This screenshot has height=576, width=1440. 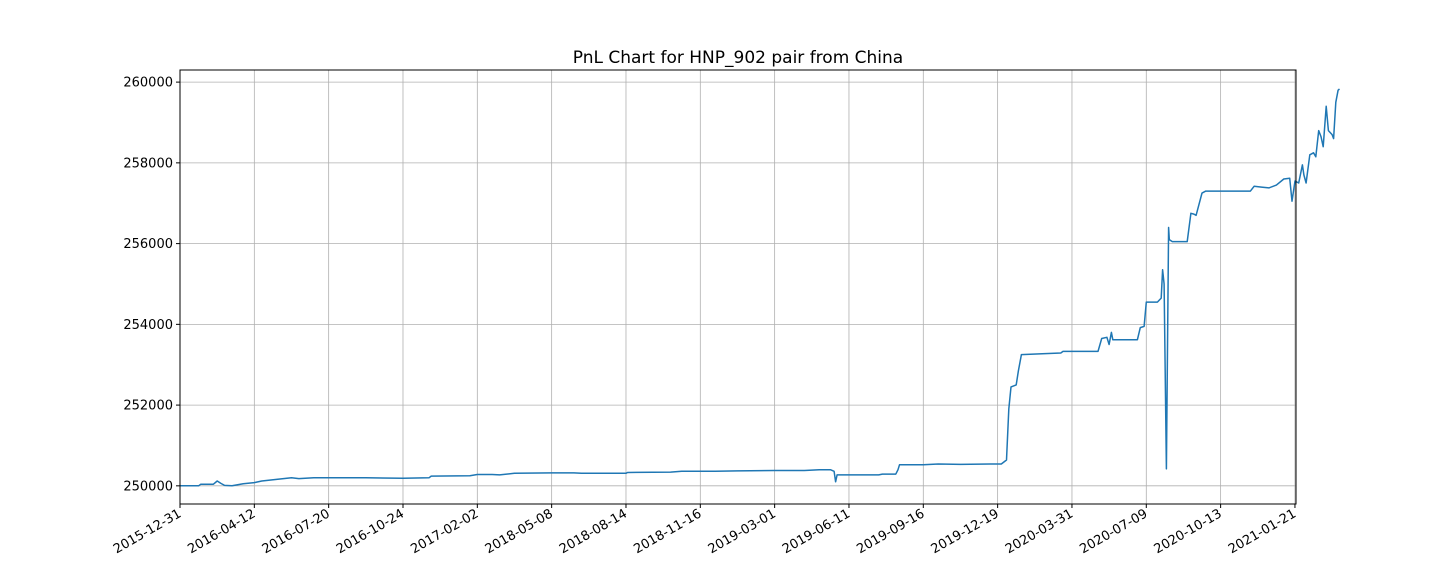 I want to click on y-tick-label: 258000, so click(x=148, y=163).